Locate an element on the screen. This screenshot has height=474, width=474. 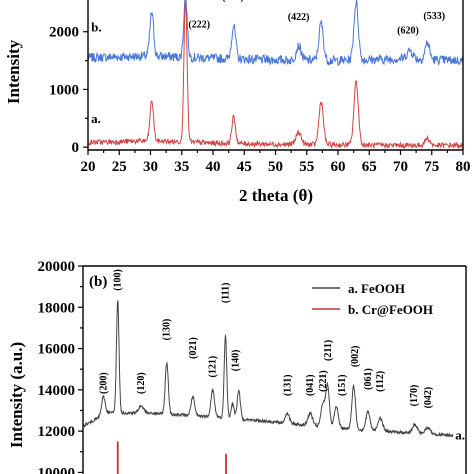
top-peak-label: (620) is located at coordinates (408, 30).